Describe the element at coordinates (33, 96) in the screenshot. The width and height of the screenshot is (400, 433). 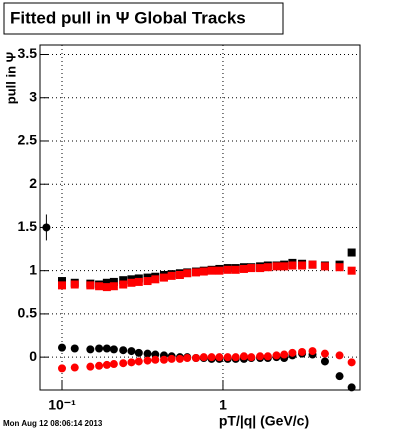
I see `y-tick-label: 3` at that location.